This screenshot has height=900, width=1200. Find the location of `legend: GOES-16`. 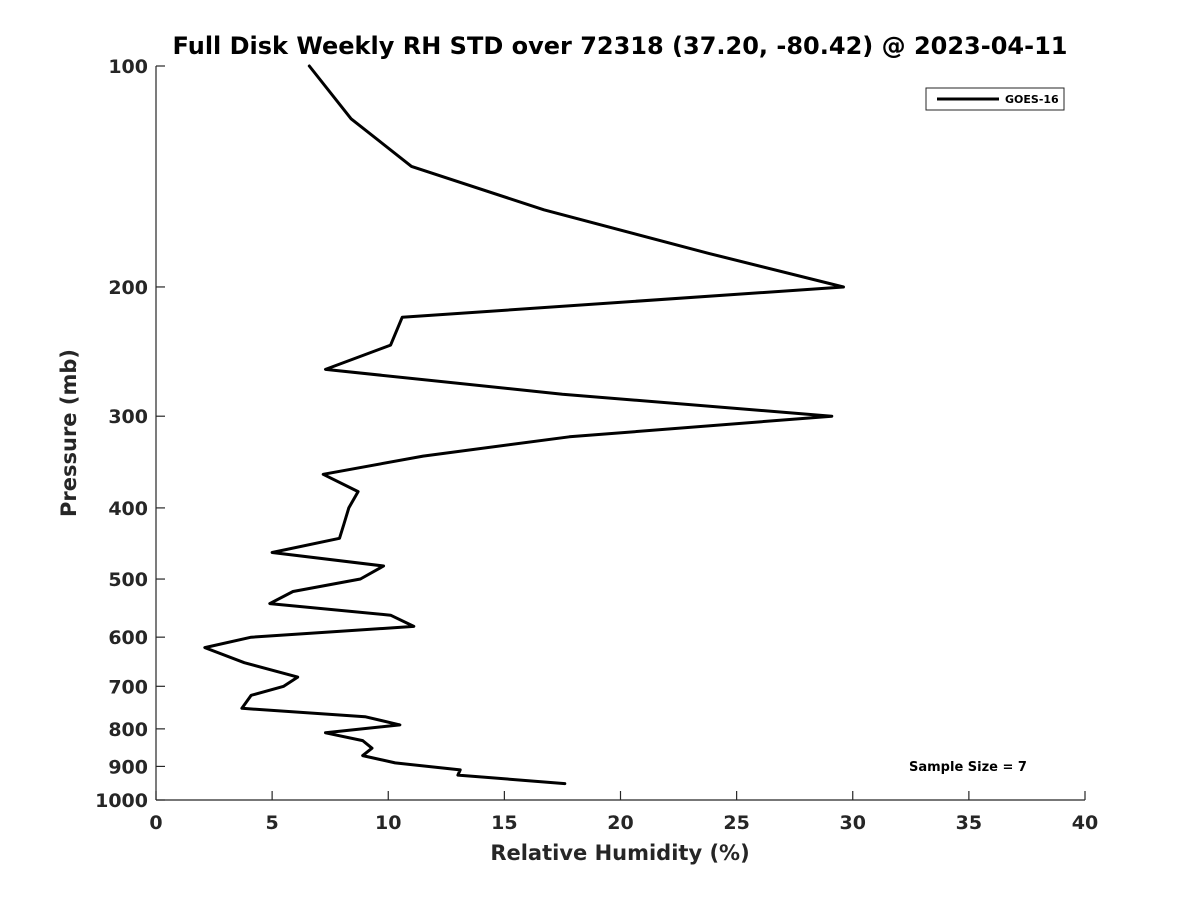

legend: GOES-16 is located at coordinates (995, 99).